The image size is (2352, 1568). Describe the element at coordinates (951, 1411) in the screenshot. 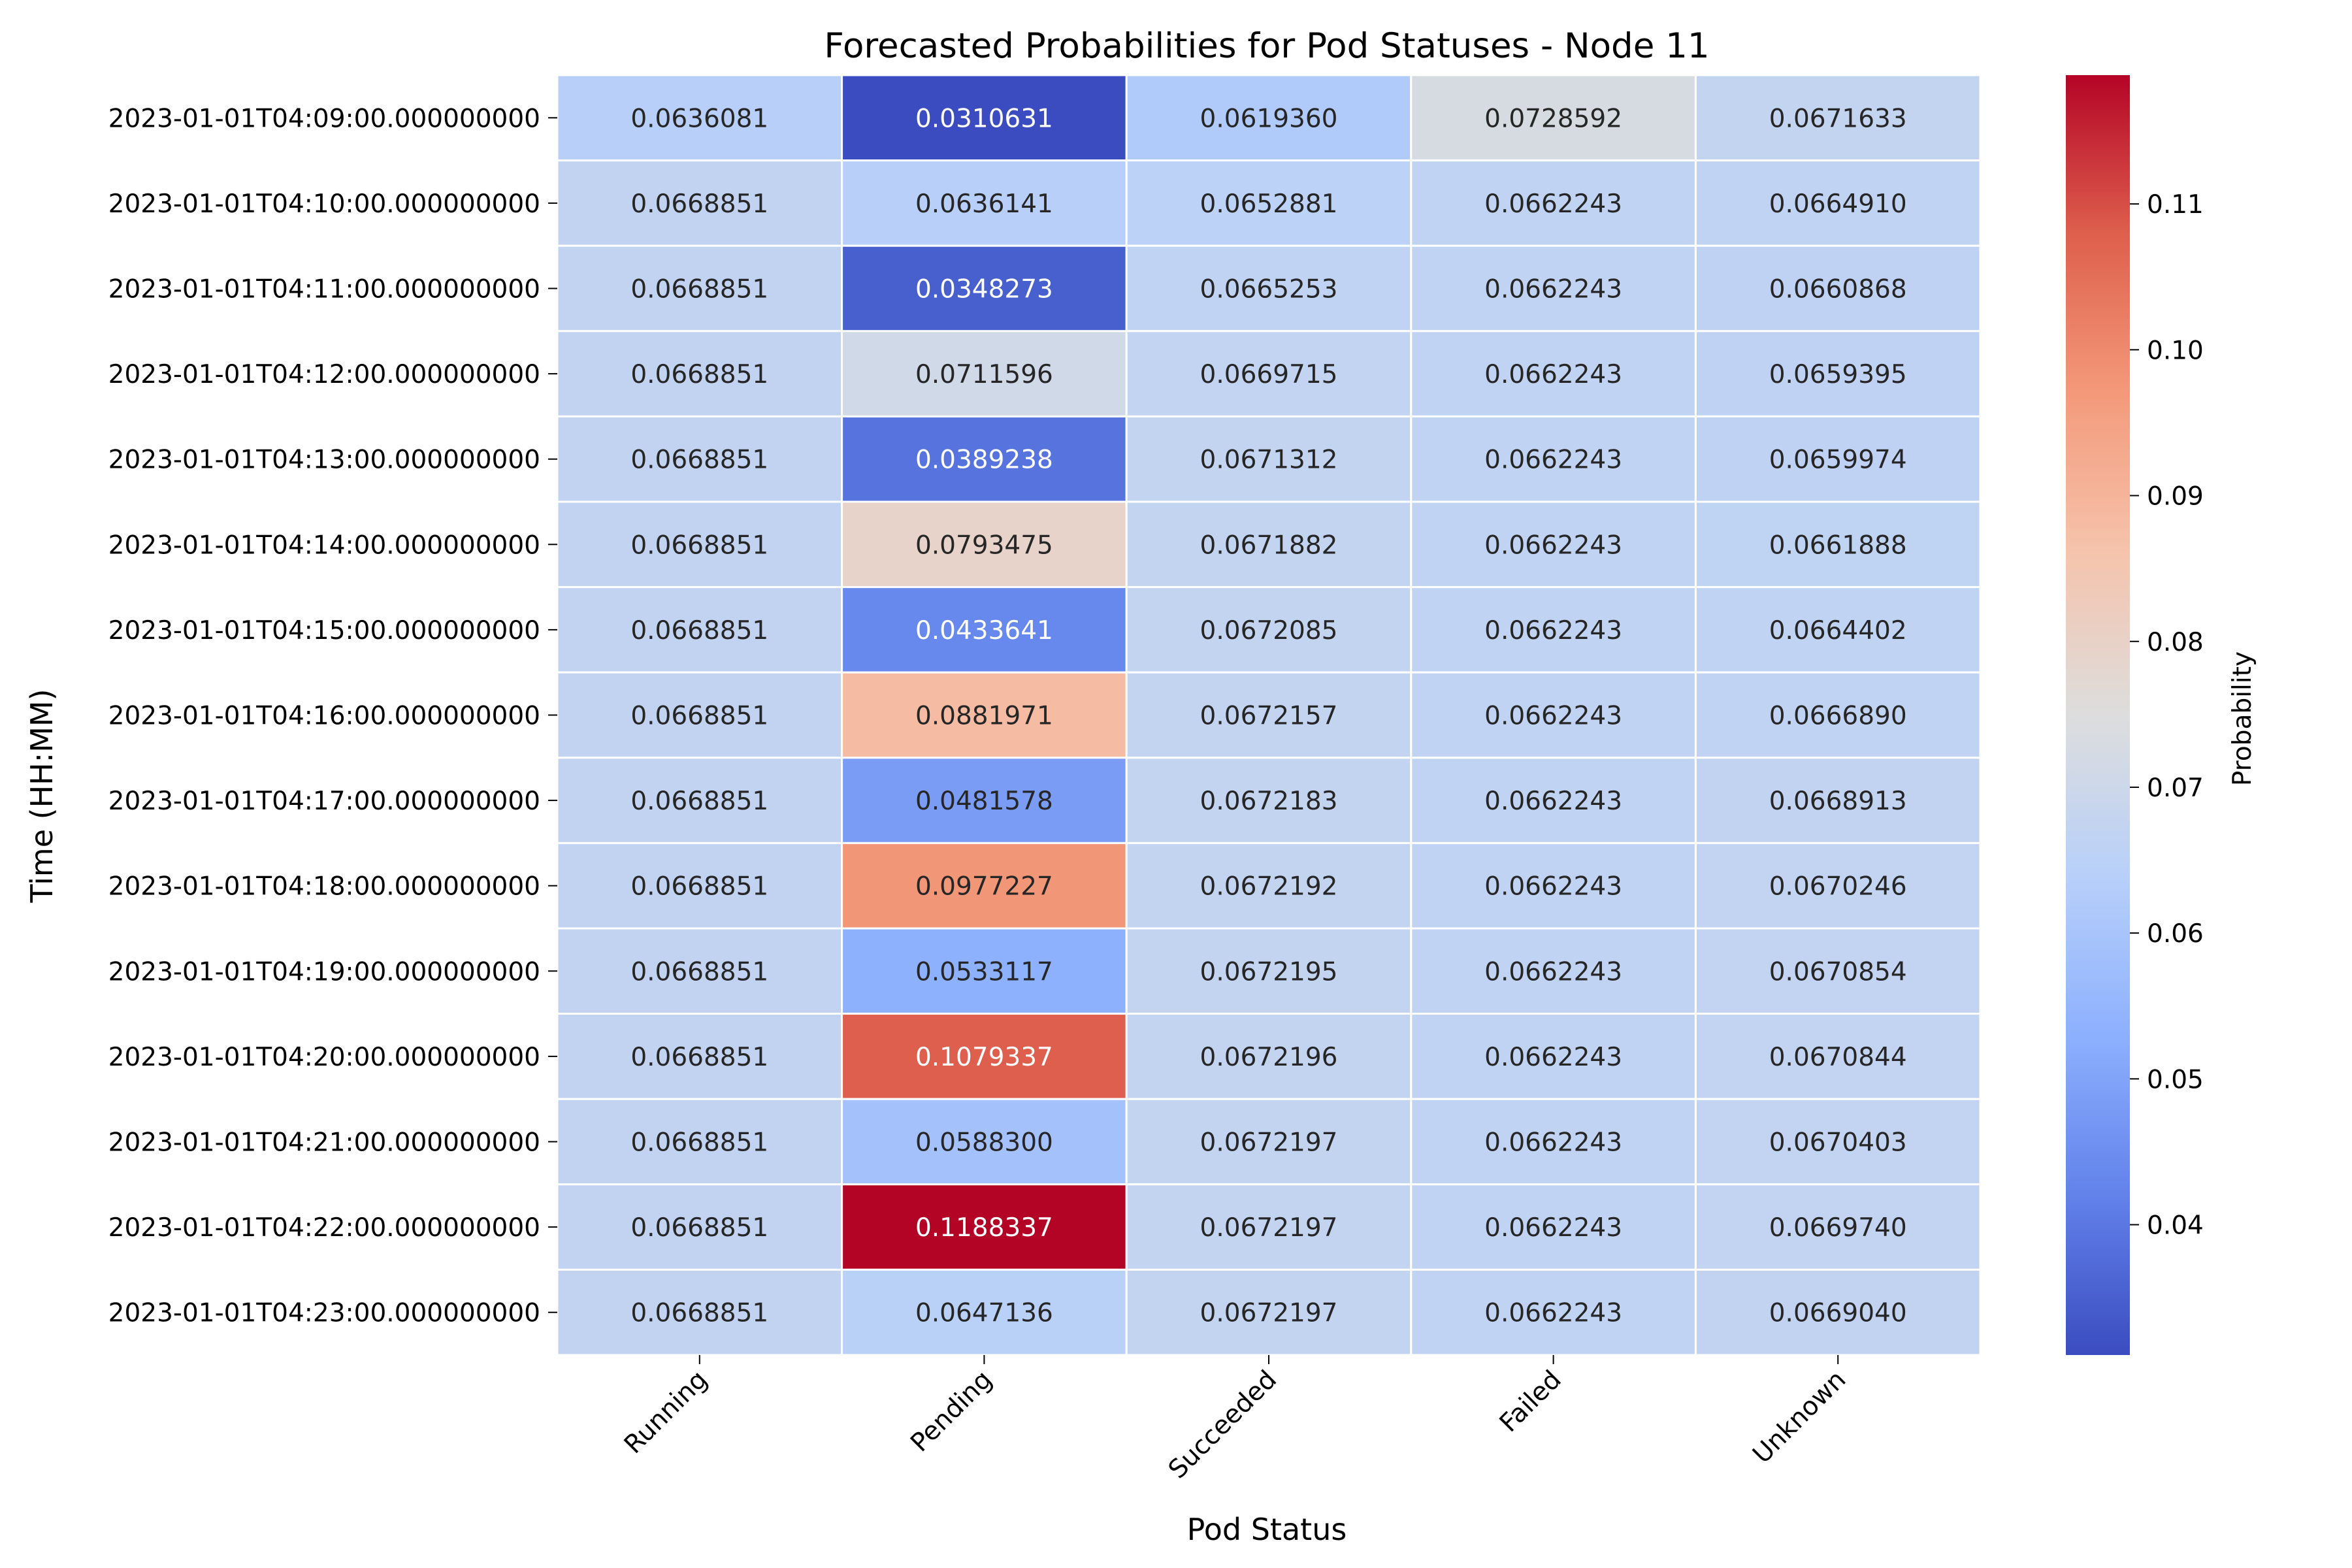

I see `x-tick-label: Pending` at that location.